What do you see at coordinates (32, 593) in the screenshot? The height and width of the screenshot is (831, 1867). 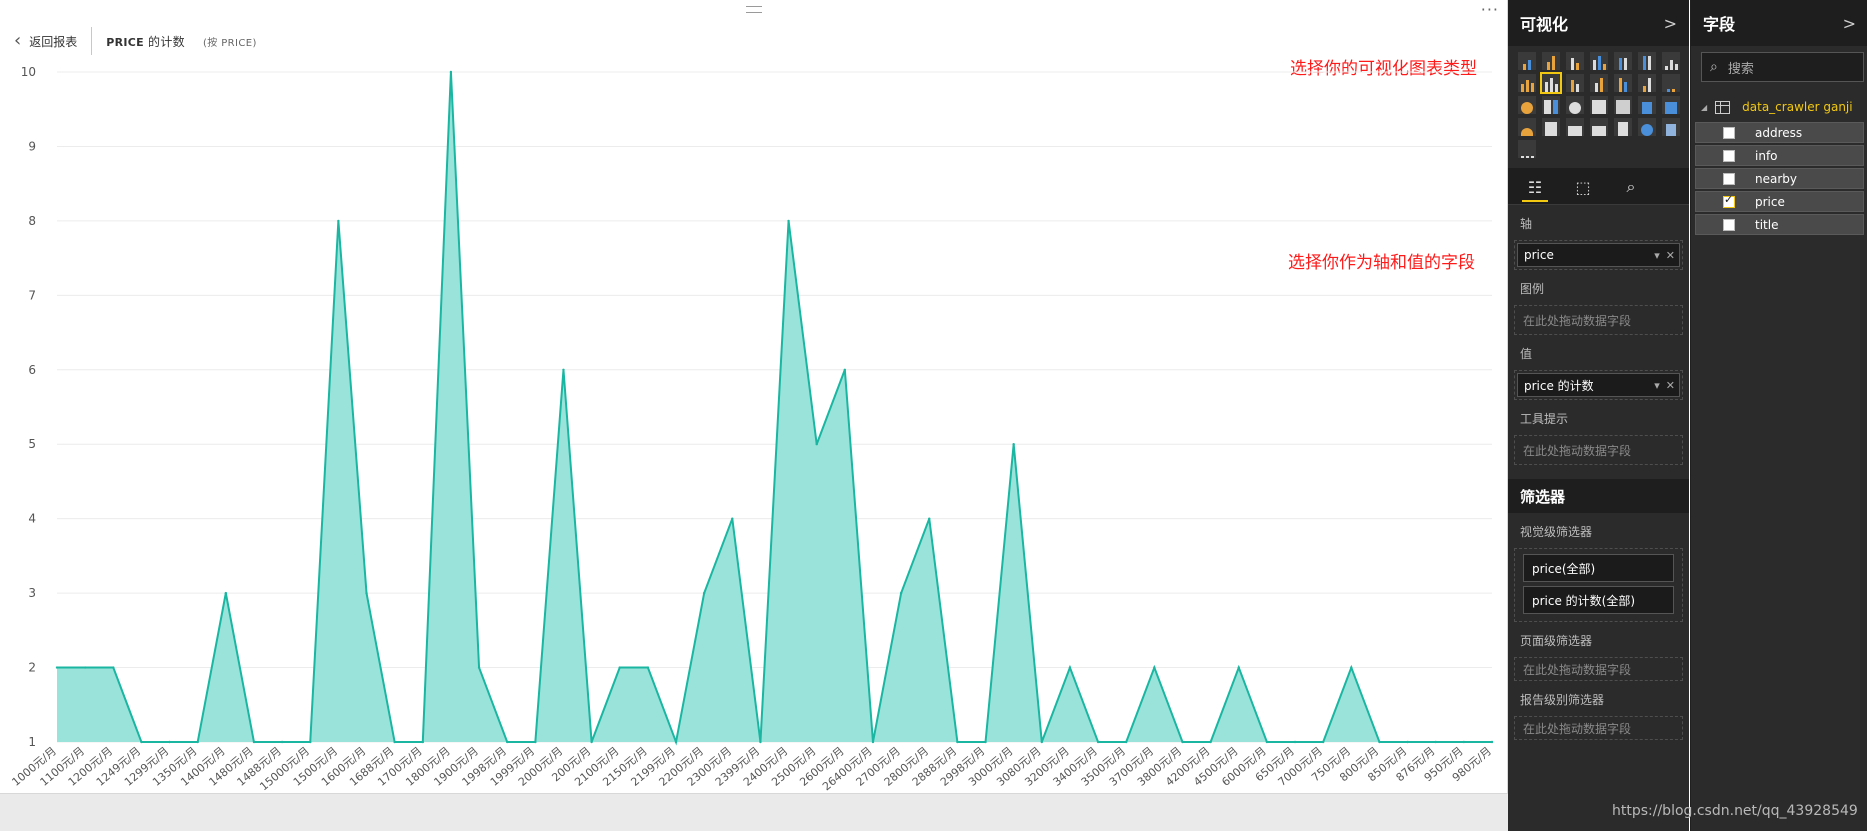 I see `y-tick-label: 3` at bounding box center [32, 593].